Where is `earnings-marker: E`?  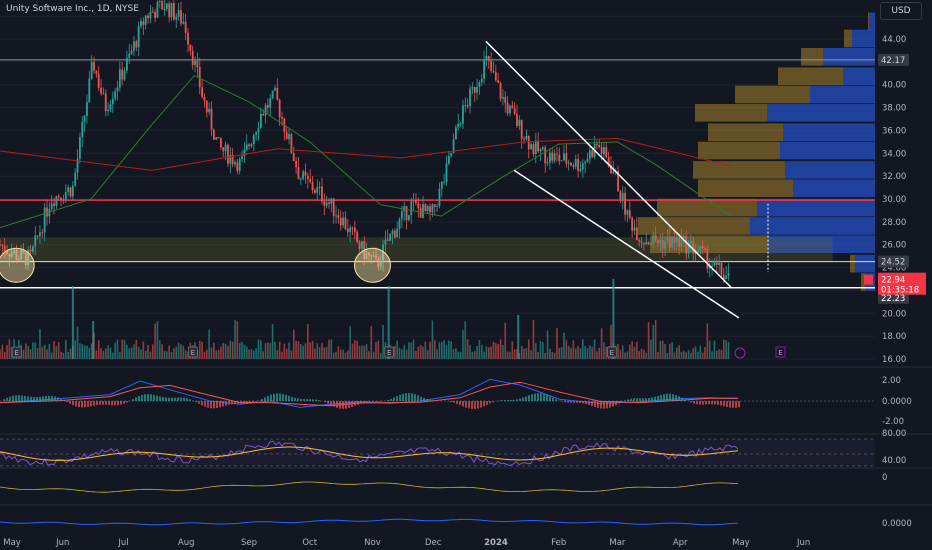 earnings-marker: E is located at coordinates (16, 353).